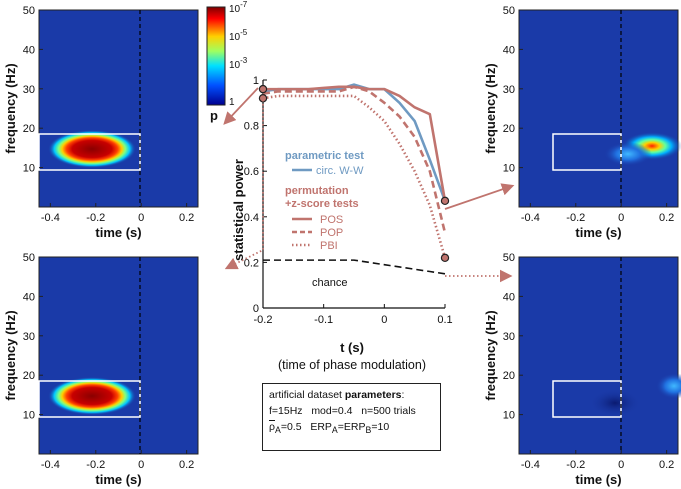  What do you see at coordinates (263, 320) in the screenshot?
I see `chart-xtick-label: -0.2` at bounding box center [263, 320].